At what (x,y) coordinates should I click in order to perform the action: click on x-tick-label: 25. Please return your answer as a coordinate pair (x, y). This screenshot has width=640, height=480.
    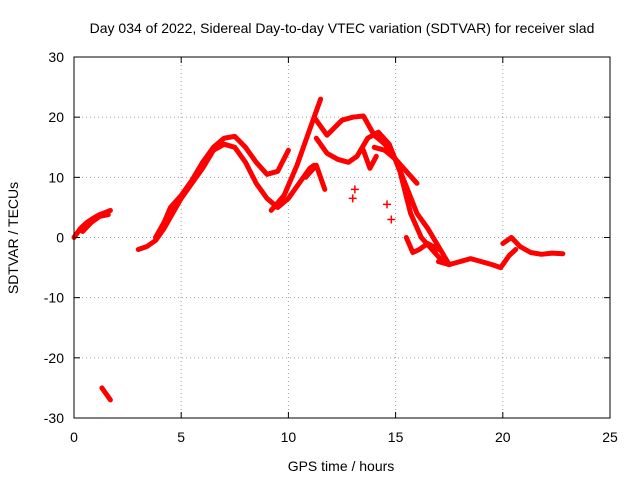
    Looking at the image, I should click on (610, 437).